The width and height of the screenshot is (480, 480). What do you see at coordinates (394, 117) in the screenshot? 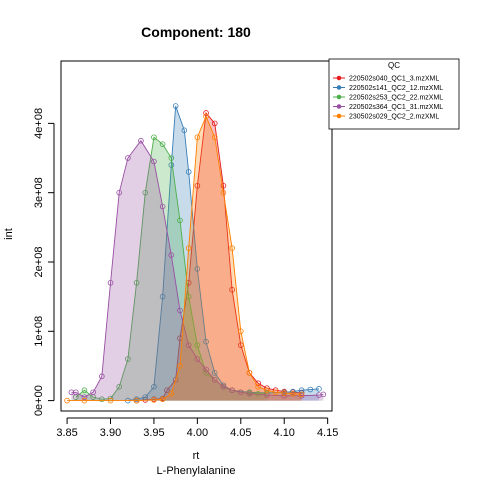
I see `legend-label: 230502s029_QC2_2.mzXML` at bounding box center [394, 117].